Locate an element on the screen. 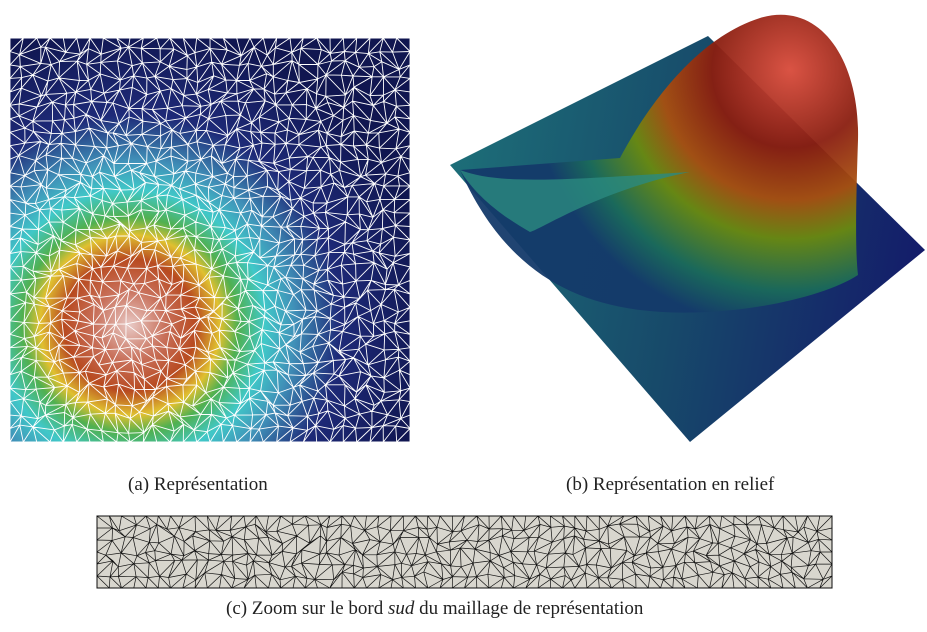 Image resolution: width=927 pixels, height=632 pixels. mesh-c-lines is located at coordinates (464, 552).